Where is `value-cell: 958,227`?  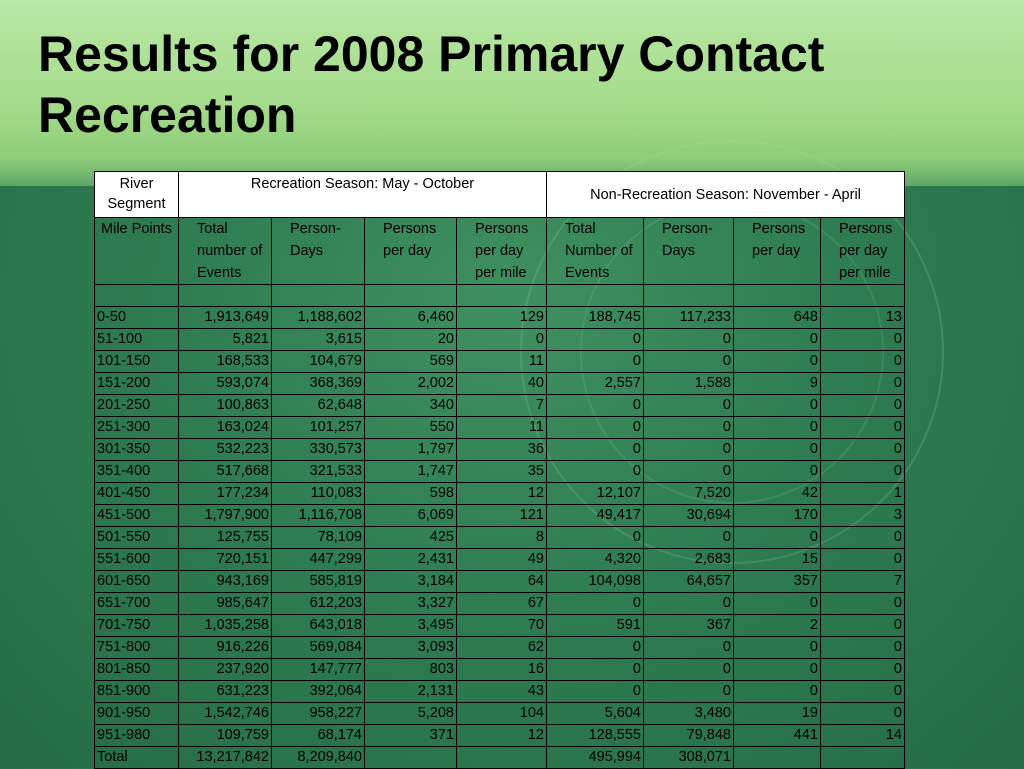
value-cell: 958,227 is located at coordinates (318, 713).